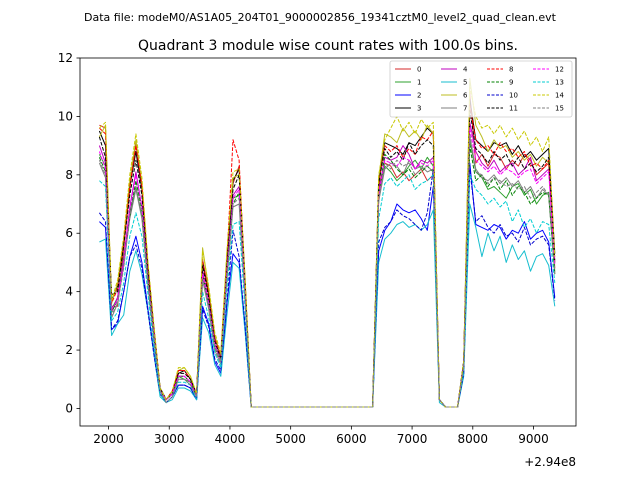  I want to click on legend-label: 15, so click(559, 109).